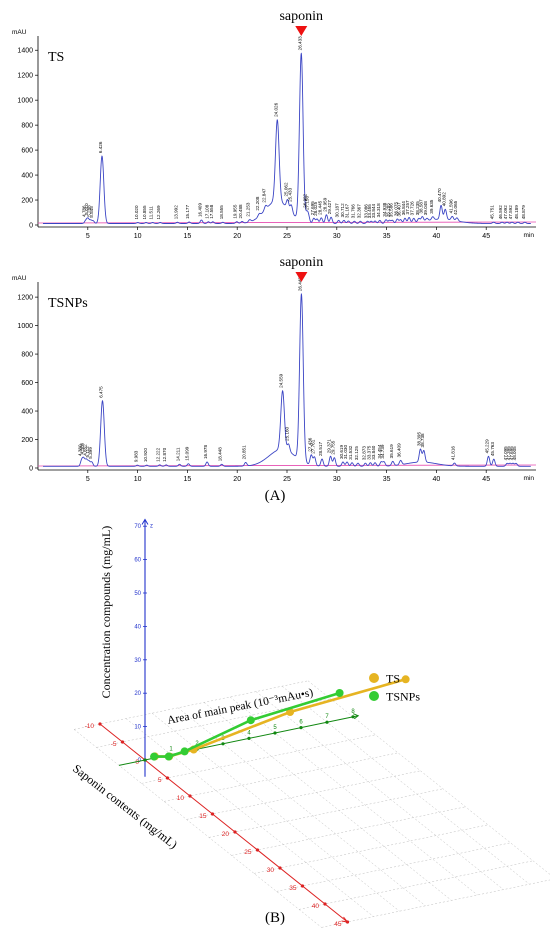 The image size is (550, 934). What do you see at coordinates (516, 212) in the screenshot?
I see `peak-label: 48.189` at bounding box center [516, 212].